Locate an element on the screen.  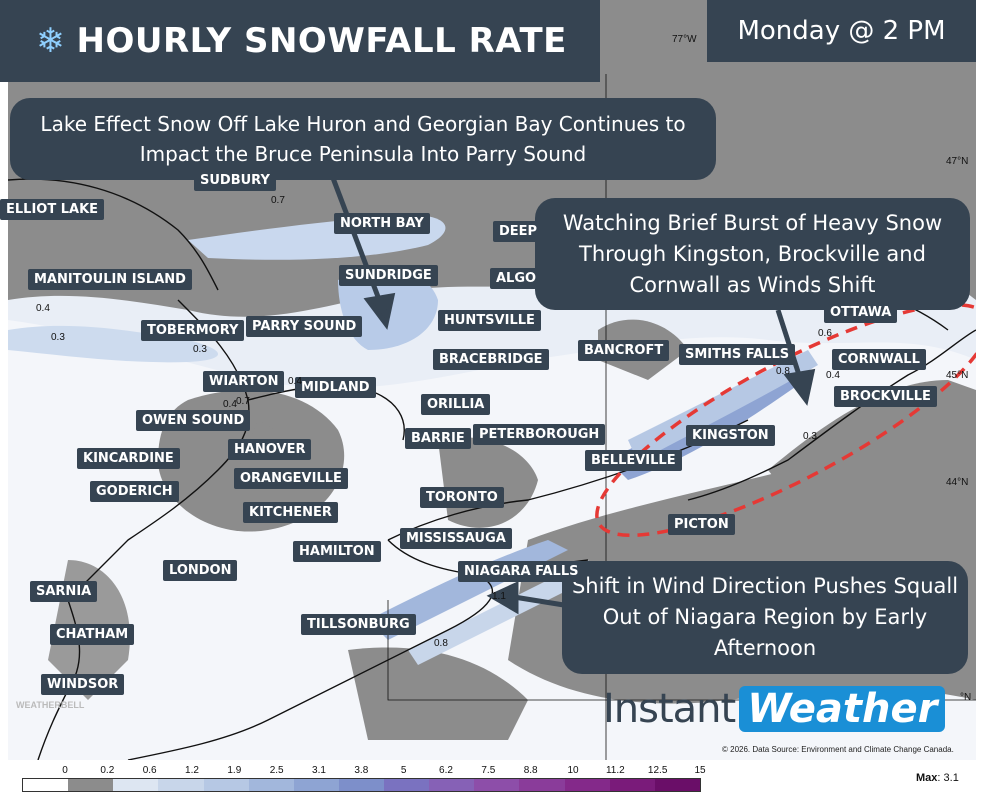
snowflake-icon: ❄ is located at coordinates (50, 41).